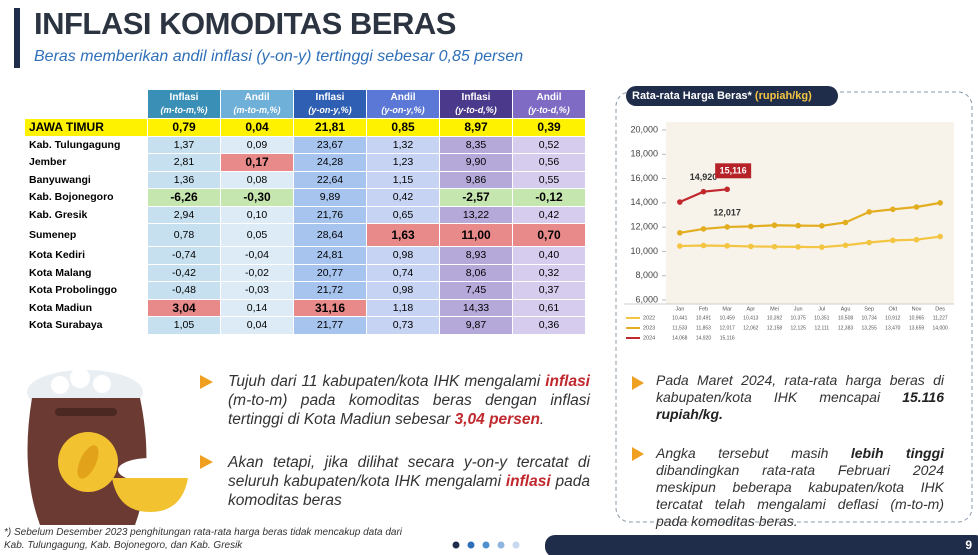 The height and width of the screenshot is (555, 978). I want to click on cell: -0,30, so click(257, 197).